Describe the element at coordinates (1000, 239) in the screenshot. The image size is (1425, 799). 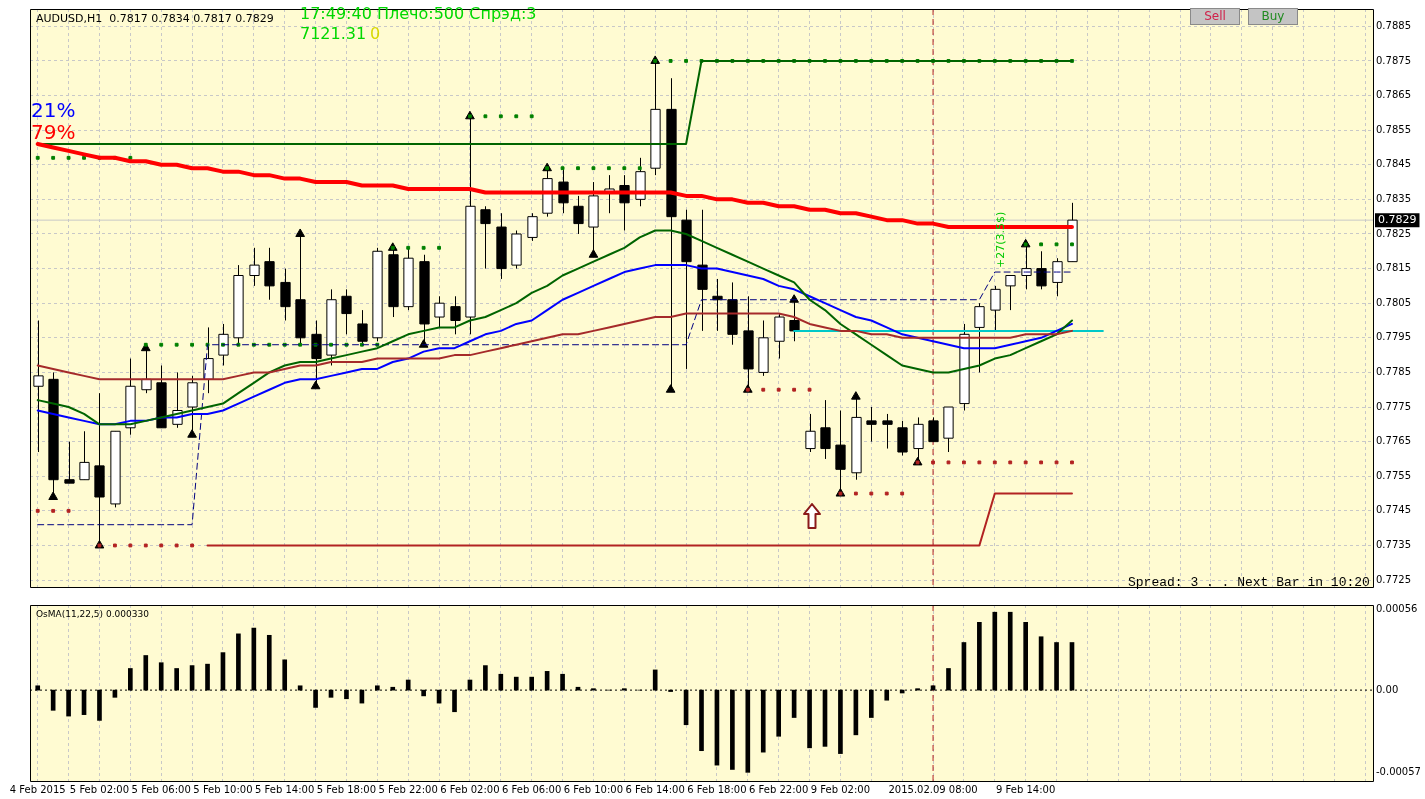
I see `annotation: +27(3.5$)` at that location.